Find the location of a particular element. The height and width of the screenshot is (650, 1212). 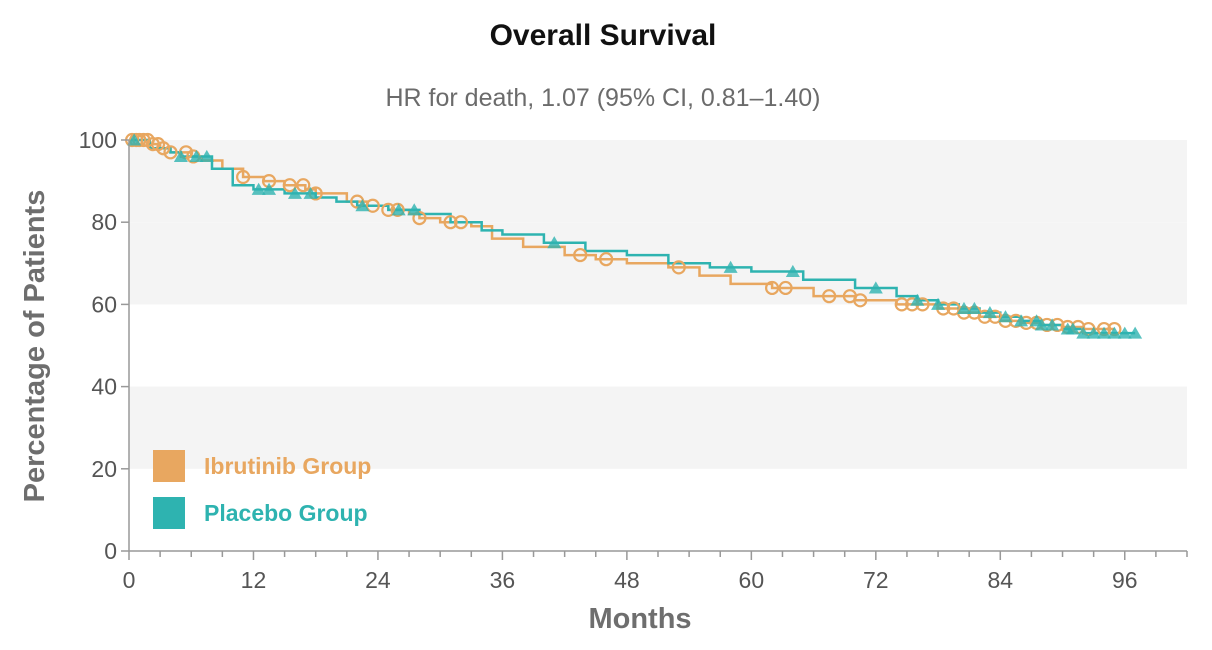

x-tick-label-96: 96 is located at coordinates (1125, 580).